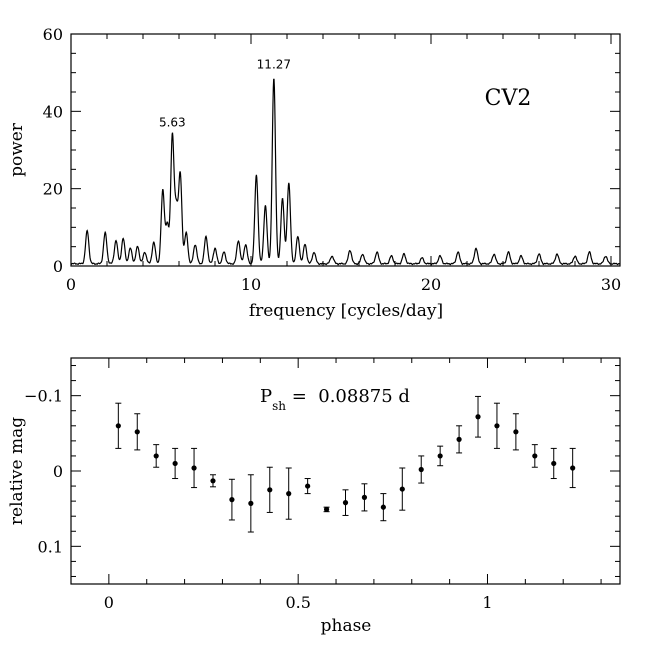  I want to click on phase-x-tick-label: 1, so click(487, 602).